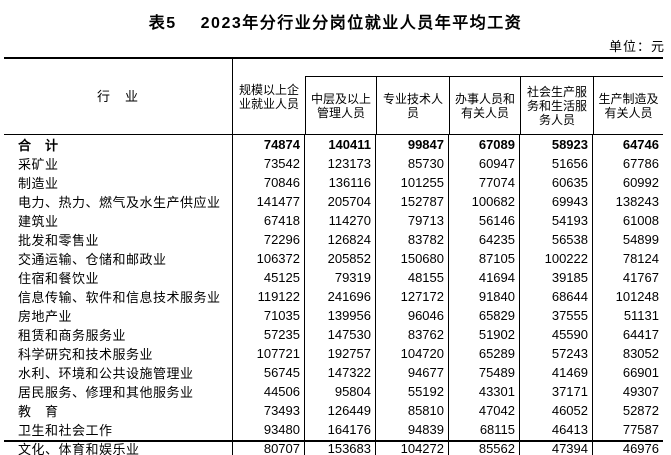 The image size is (671, 455). I want to click on value-cell: 41767, so click(640, 277).